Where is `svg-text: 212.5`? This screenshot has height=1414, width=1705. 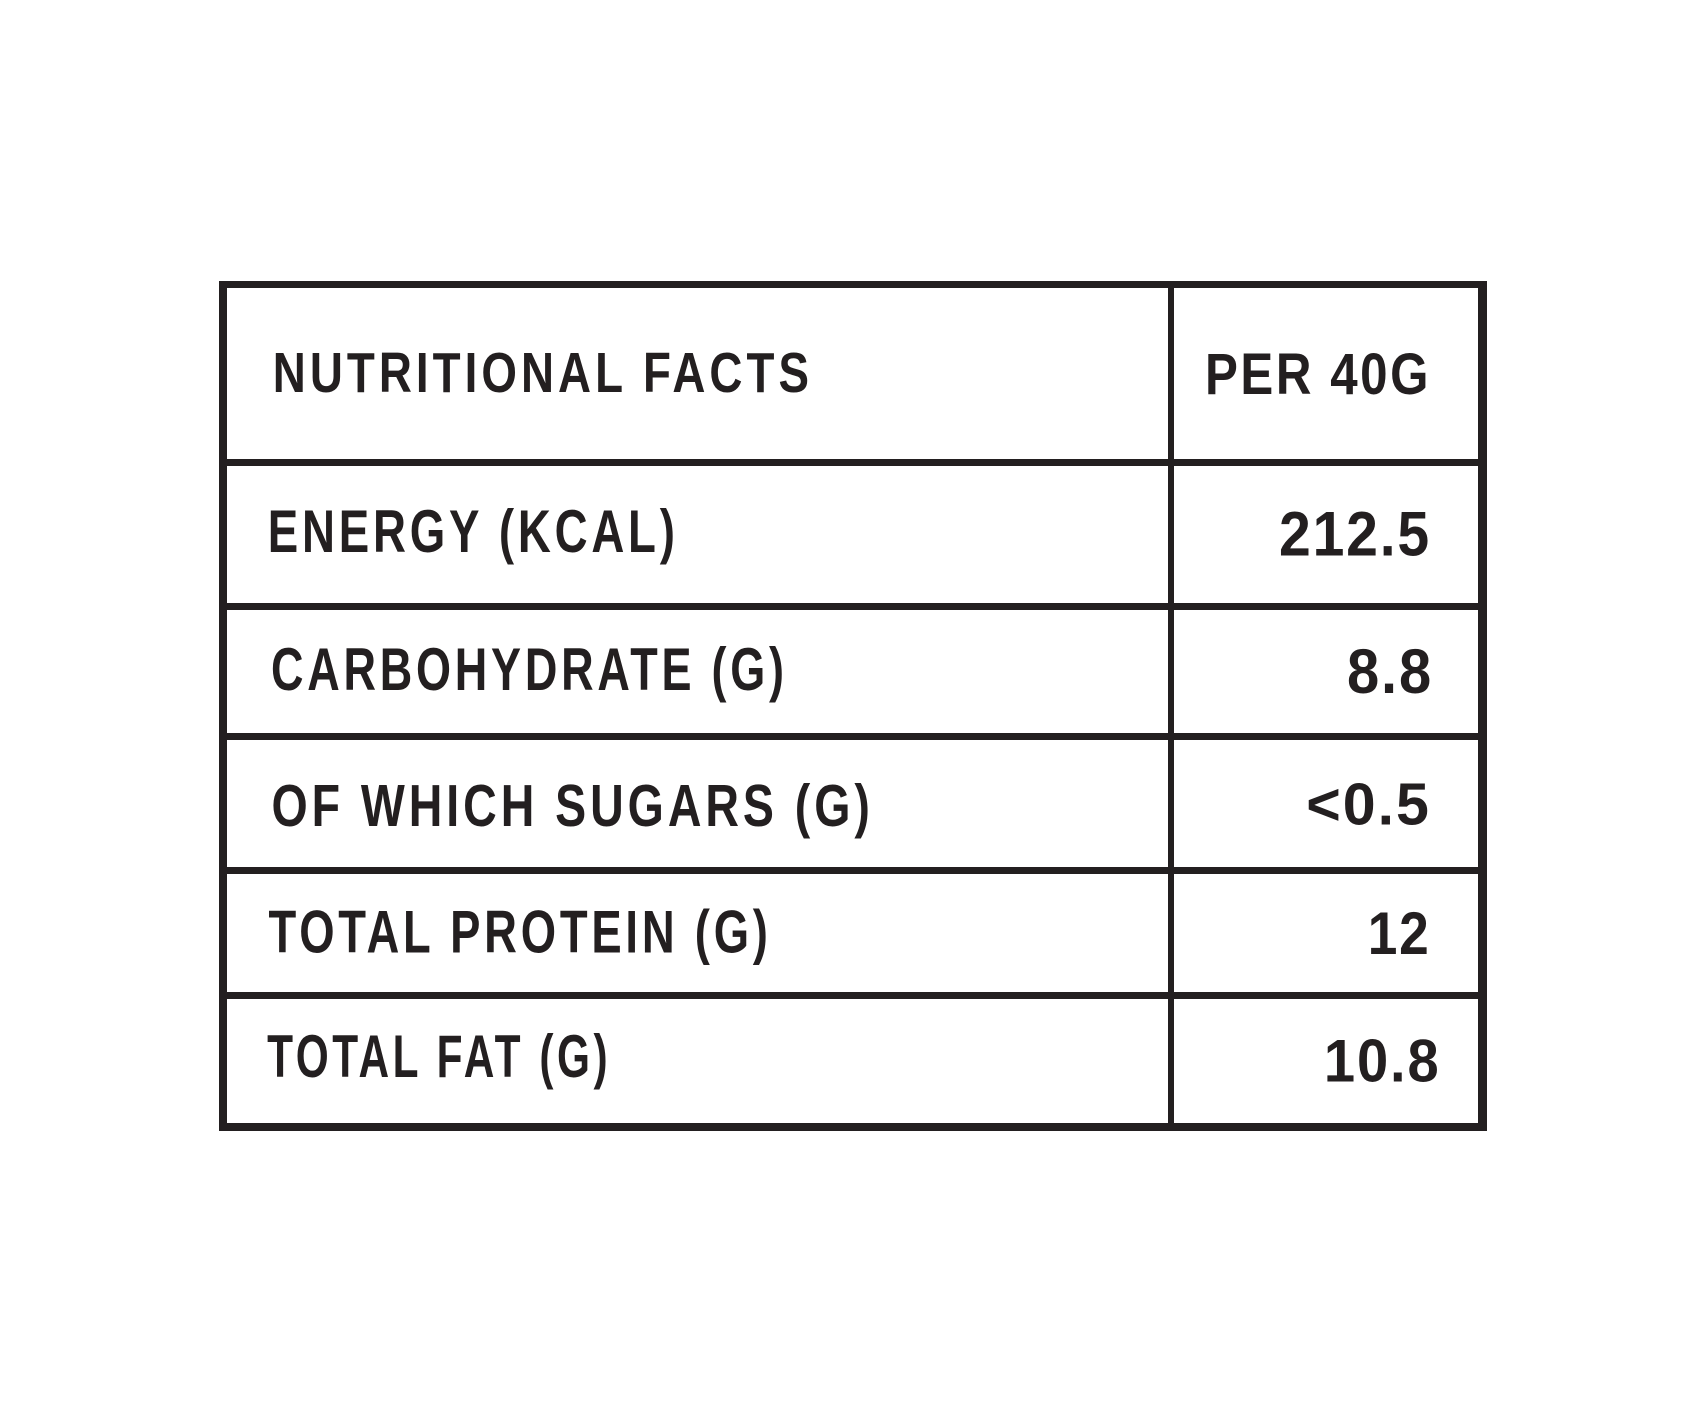 svg-text: 212.5 is located at coordinates (1355, 534).